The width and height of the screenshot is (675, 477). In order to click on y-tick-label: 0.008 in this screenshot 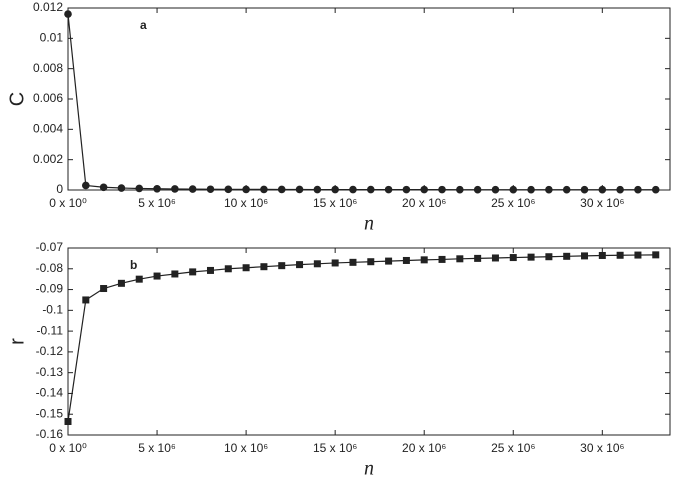, I will do `click(48, 68)`.